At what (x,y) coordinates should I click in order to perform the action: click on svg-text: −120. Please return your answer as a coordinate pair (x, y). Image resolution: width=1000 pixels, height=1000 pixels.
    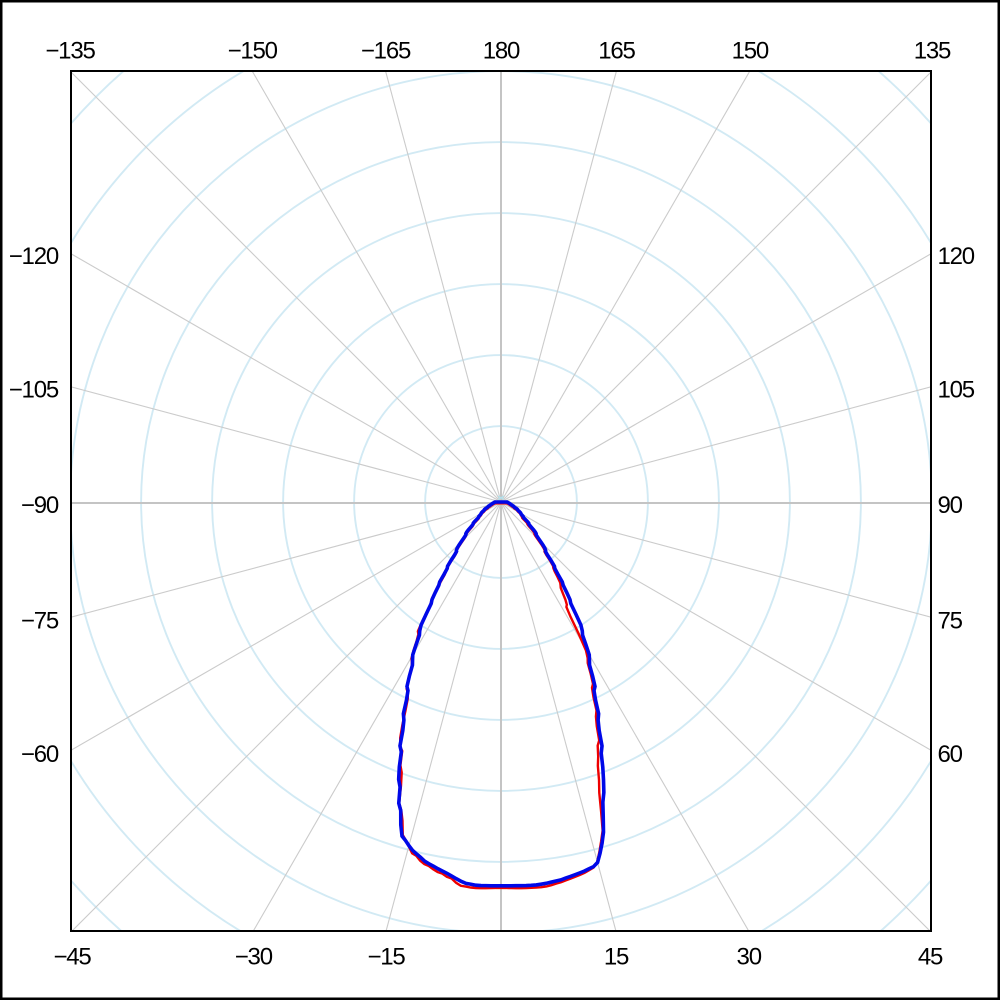
    Looking at the image, I should click on (34, 256).